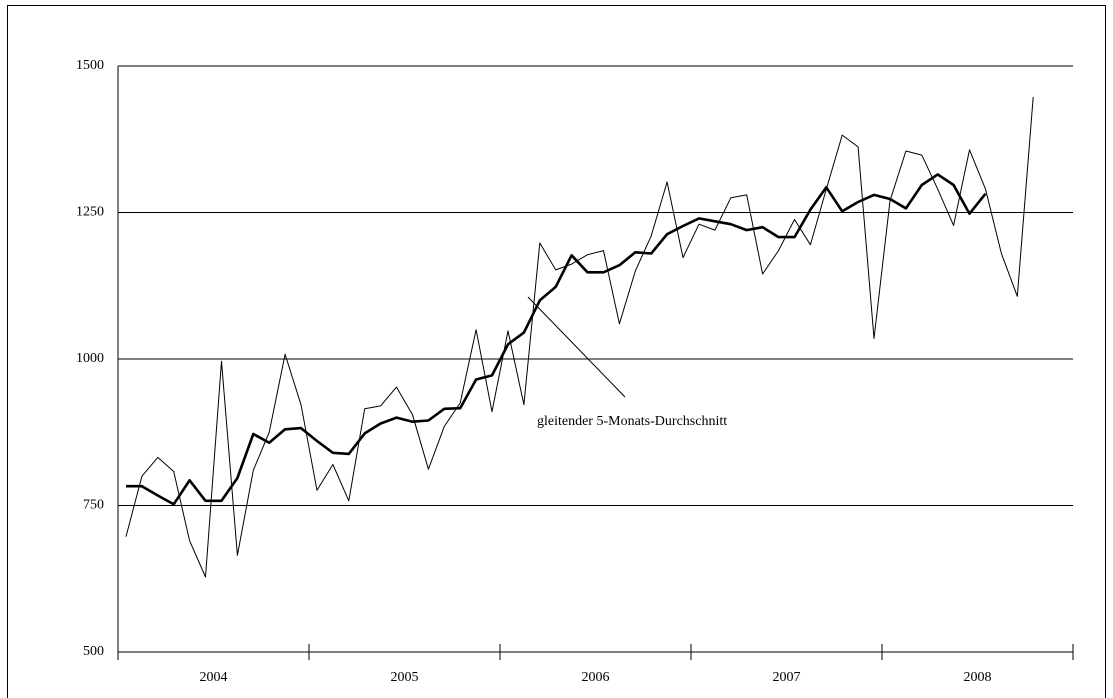  What do you see at coordinates (90, 65) in the screenshot?
I see `y-tick-label: 1500` at bounding box center [90, 65].